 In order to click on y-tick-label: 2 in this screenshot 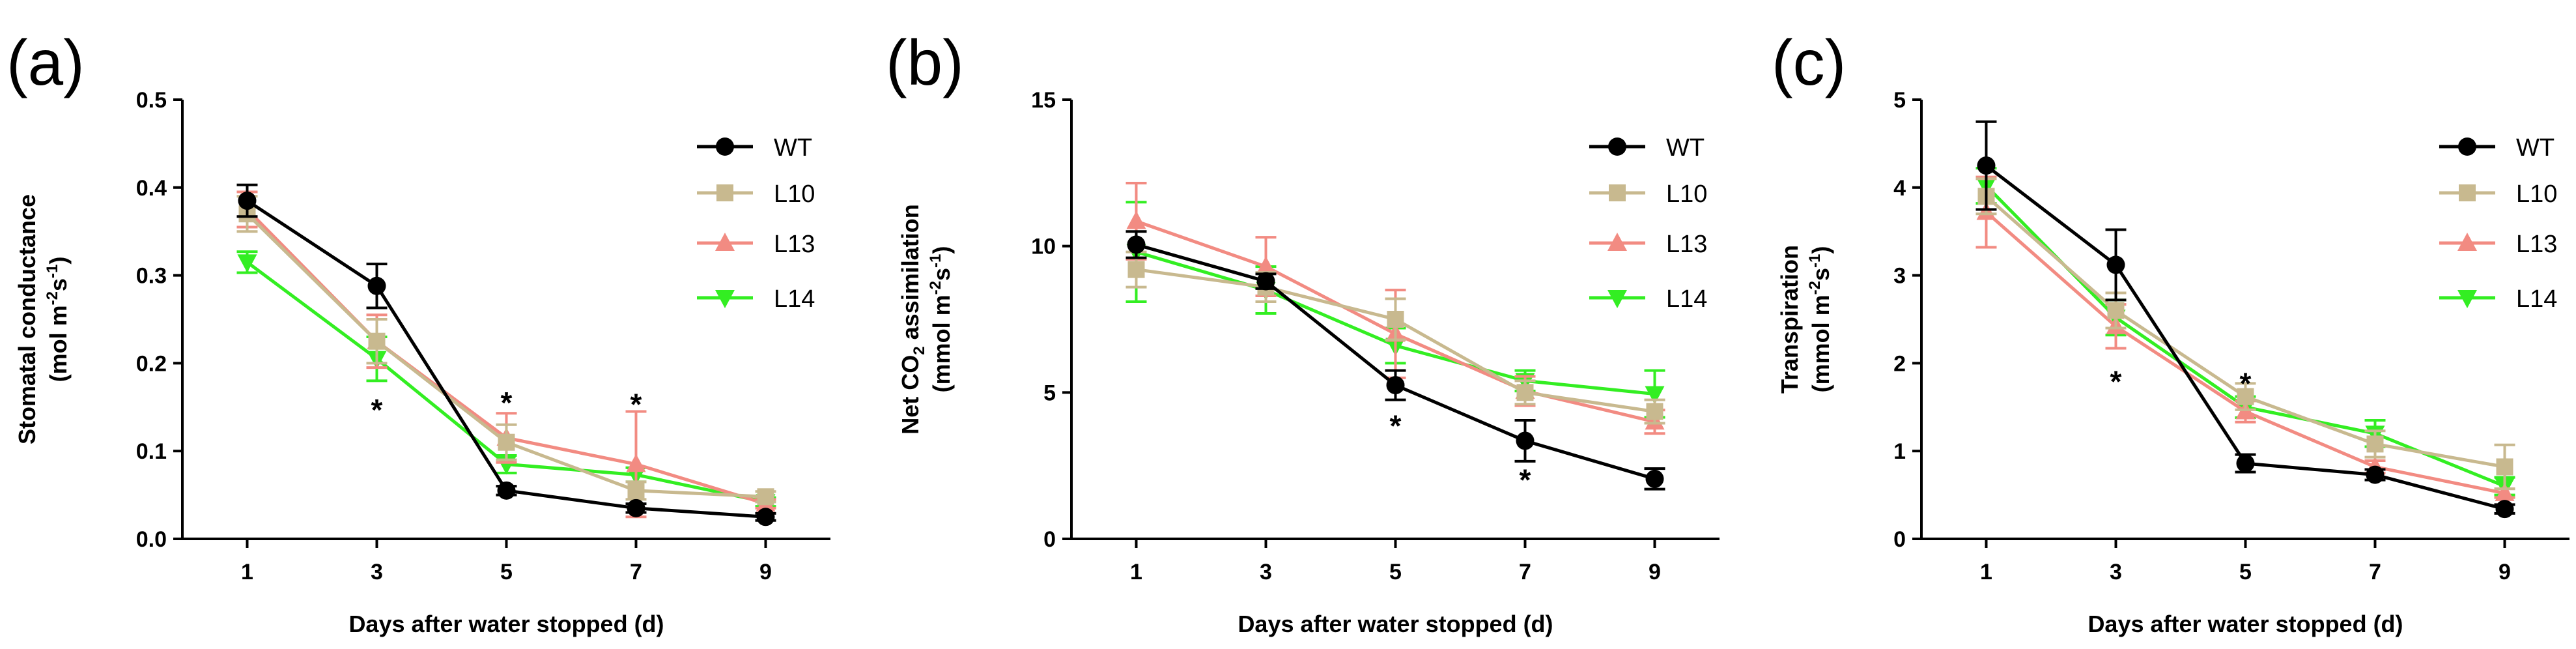, I will do `click(1899, 363)`.